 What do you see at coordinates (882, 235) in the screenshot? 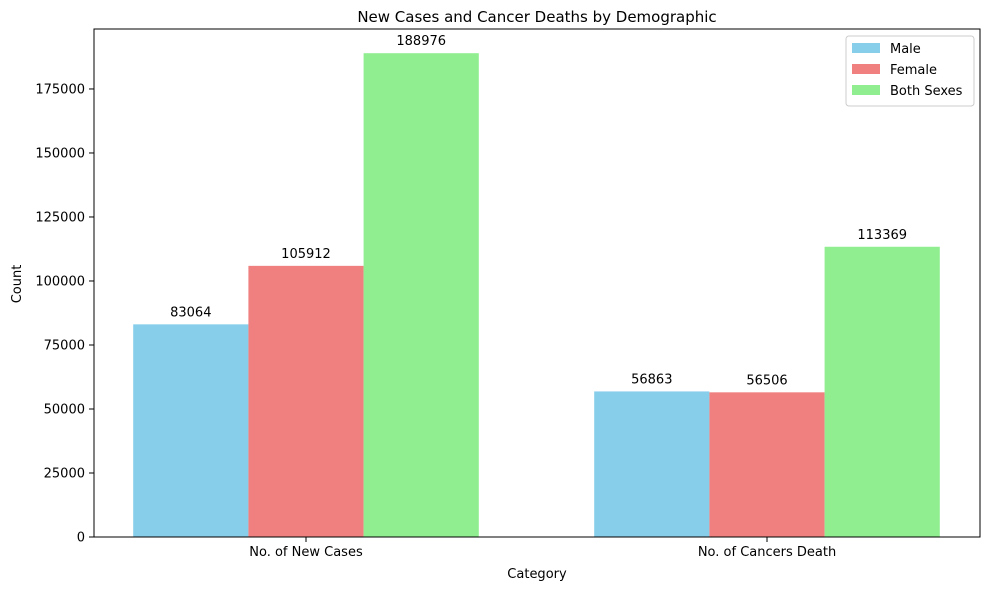
I see `bar-value-label: 113369` at bounding box center [882, 235].